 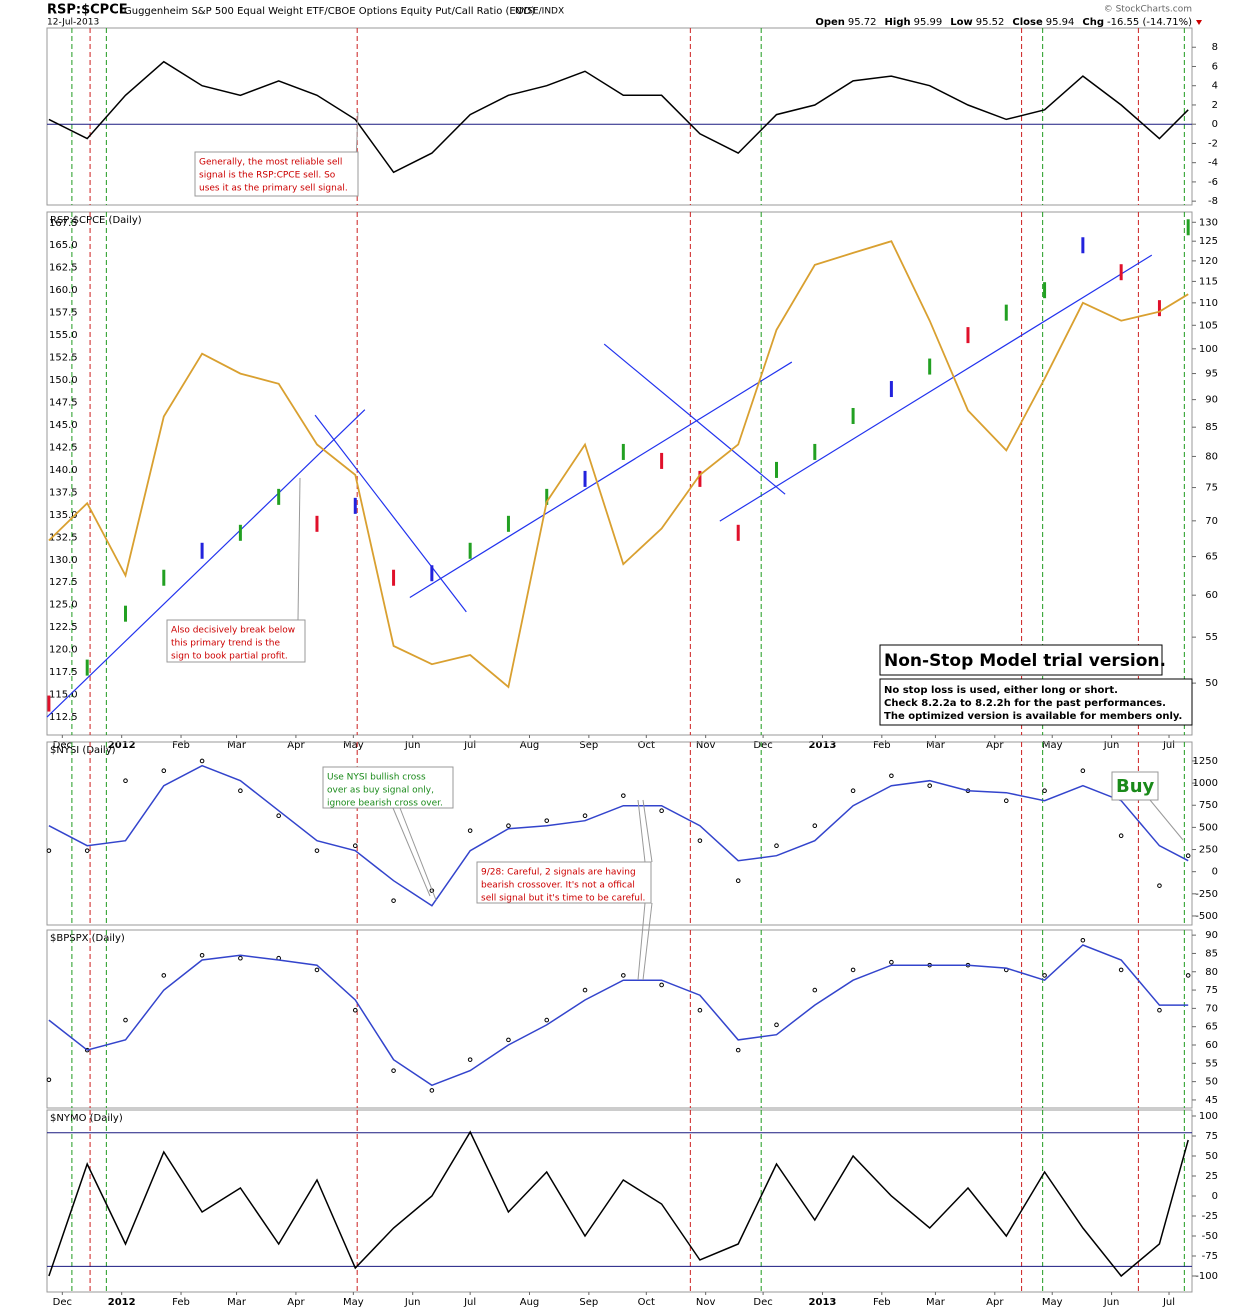 What do you see at coordinates (87, 10) in the screenshot?
I see `symbol: RSP:$CPCE` at bounding box center [87, 10].